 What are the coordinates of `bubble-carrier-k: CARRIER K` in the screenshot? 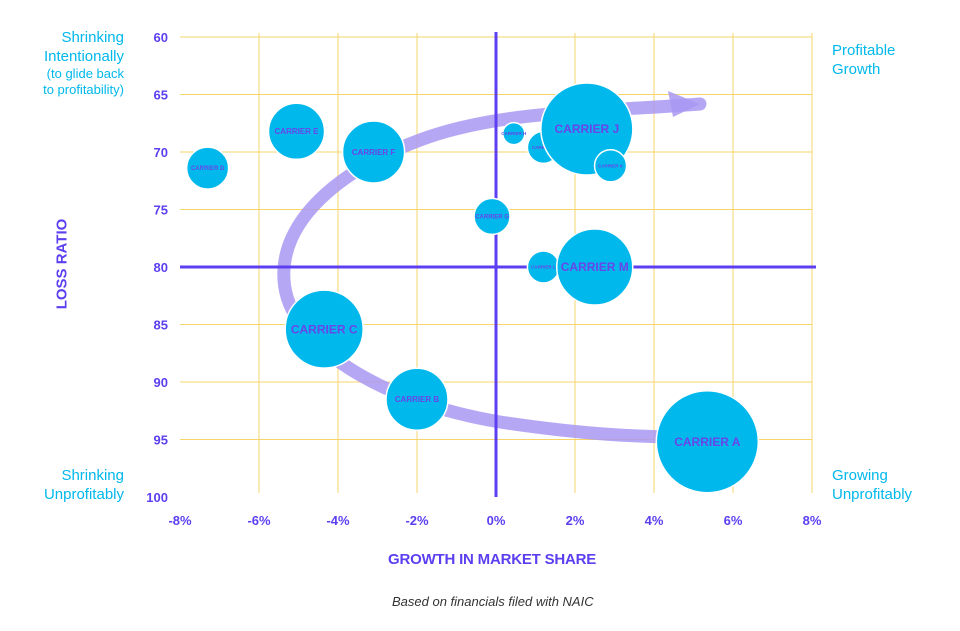 It's located at (610, 166).